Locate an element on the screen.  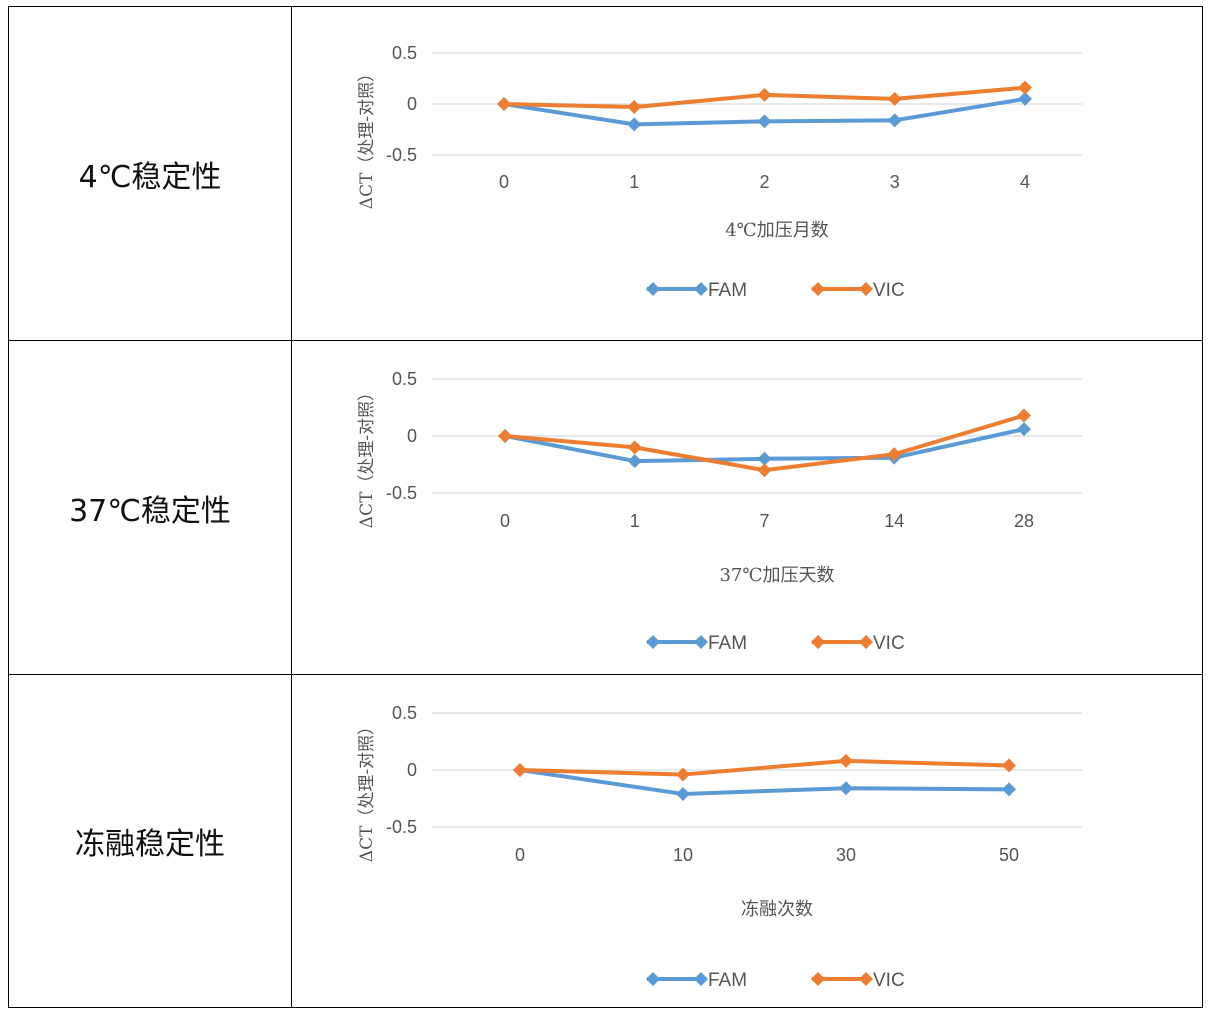
series-line-fam is located at coordinates (764, 782).